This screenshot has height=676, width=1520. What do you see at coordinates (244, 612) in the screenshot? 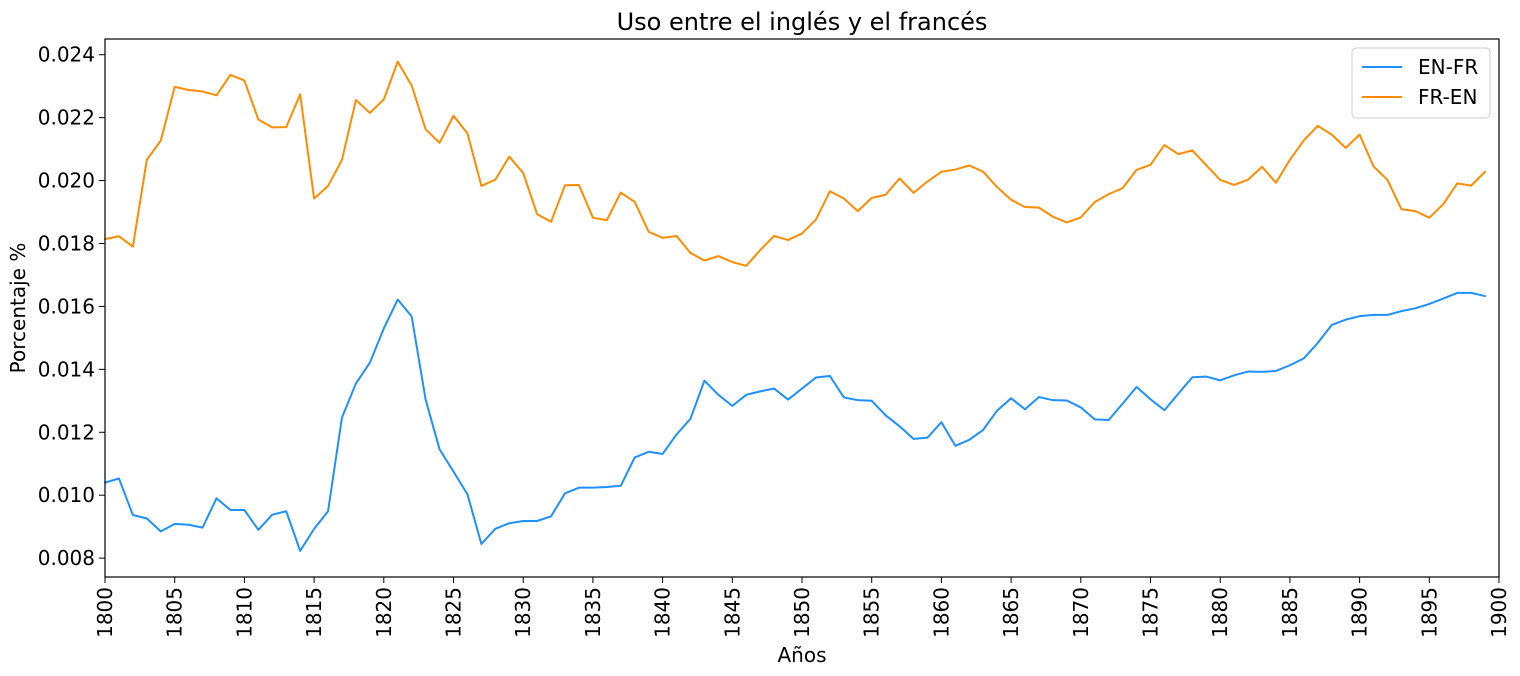
I see `x-tick-label: 1810` at bounding box center [244, 612].